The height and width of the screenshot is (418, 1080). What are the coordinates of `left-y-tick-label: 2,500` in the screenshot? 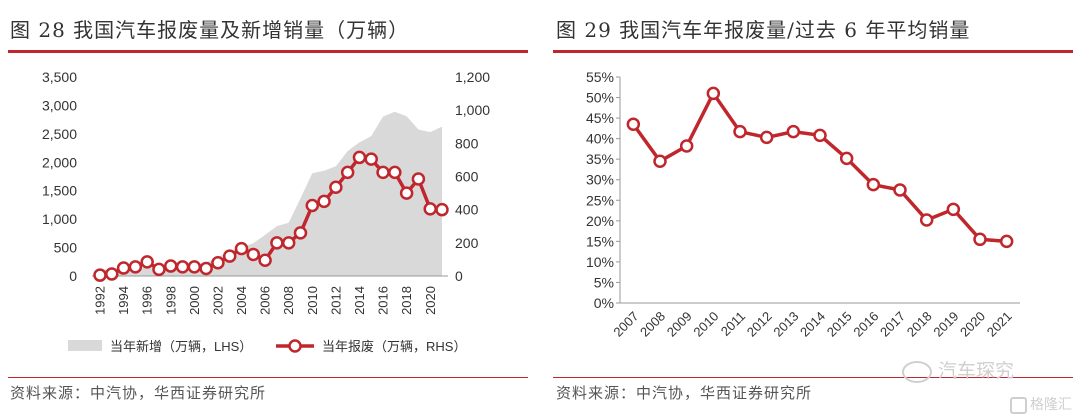 It's located at (59, 134).